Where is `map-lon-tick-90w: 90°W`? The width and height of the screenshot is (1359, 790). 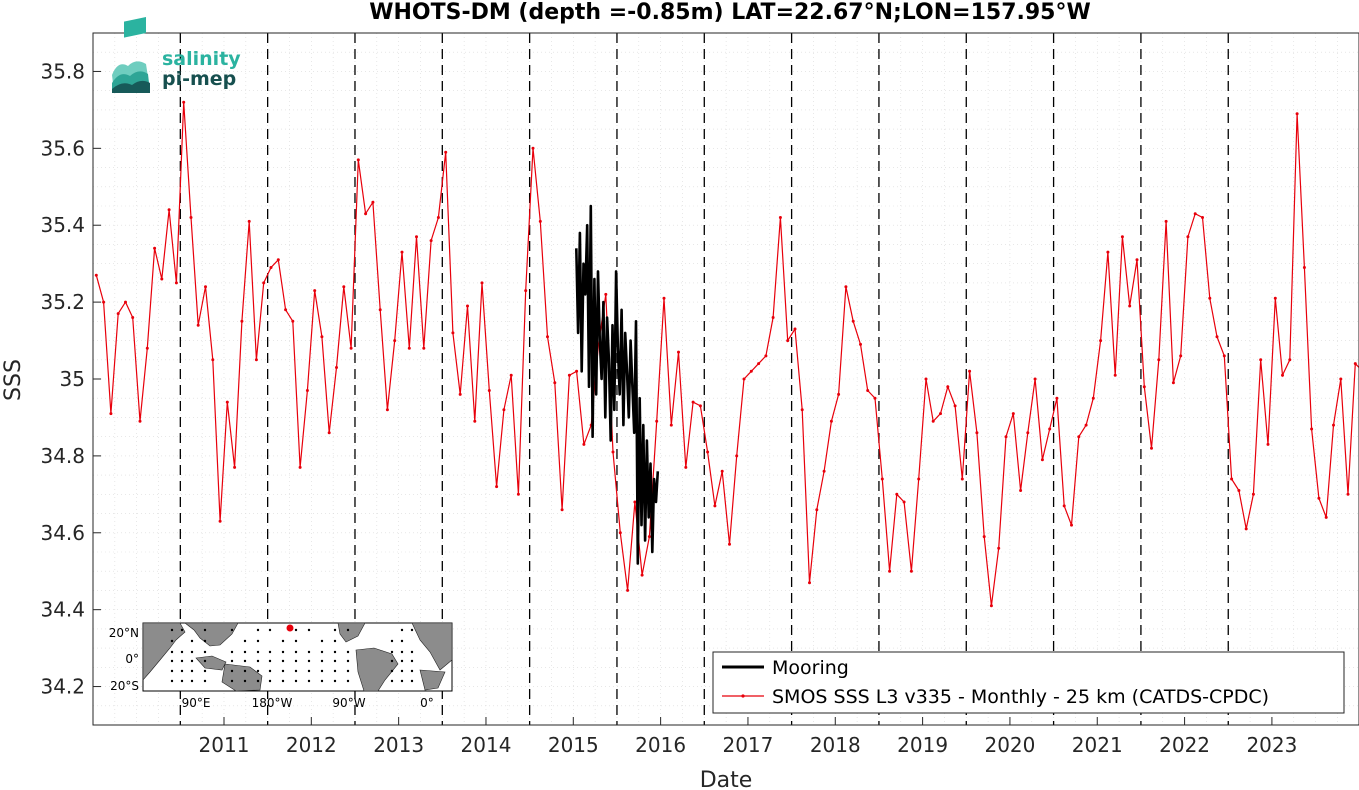
map-lon-tick-90w: 90°W is located at coordinates (348, 703).